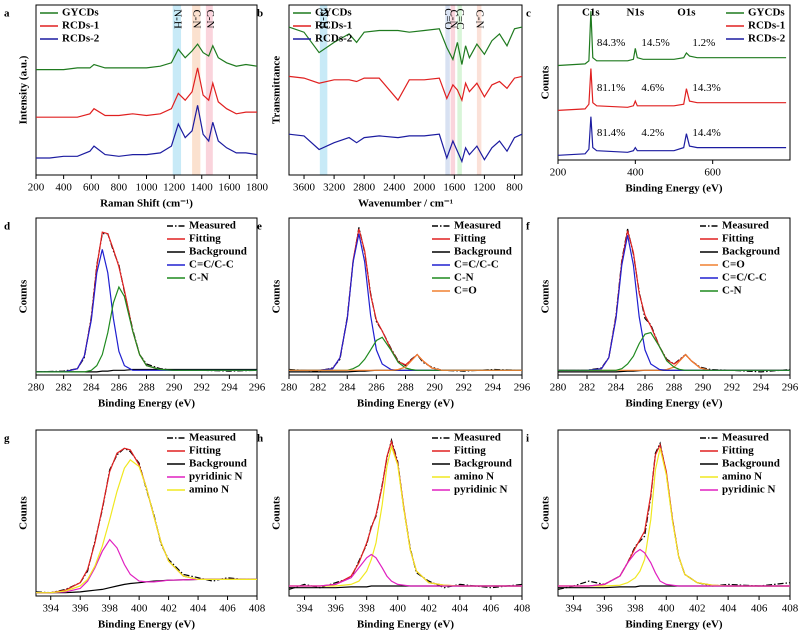 The width and height of the screenshot is (800, 637). I want to click on peak-percent: 14.4%, so click(706, 133).